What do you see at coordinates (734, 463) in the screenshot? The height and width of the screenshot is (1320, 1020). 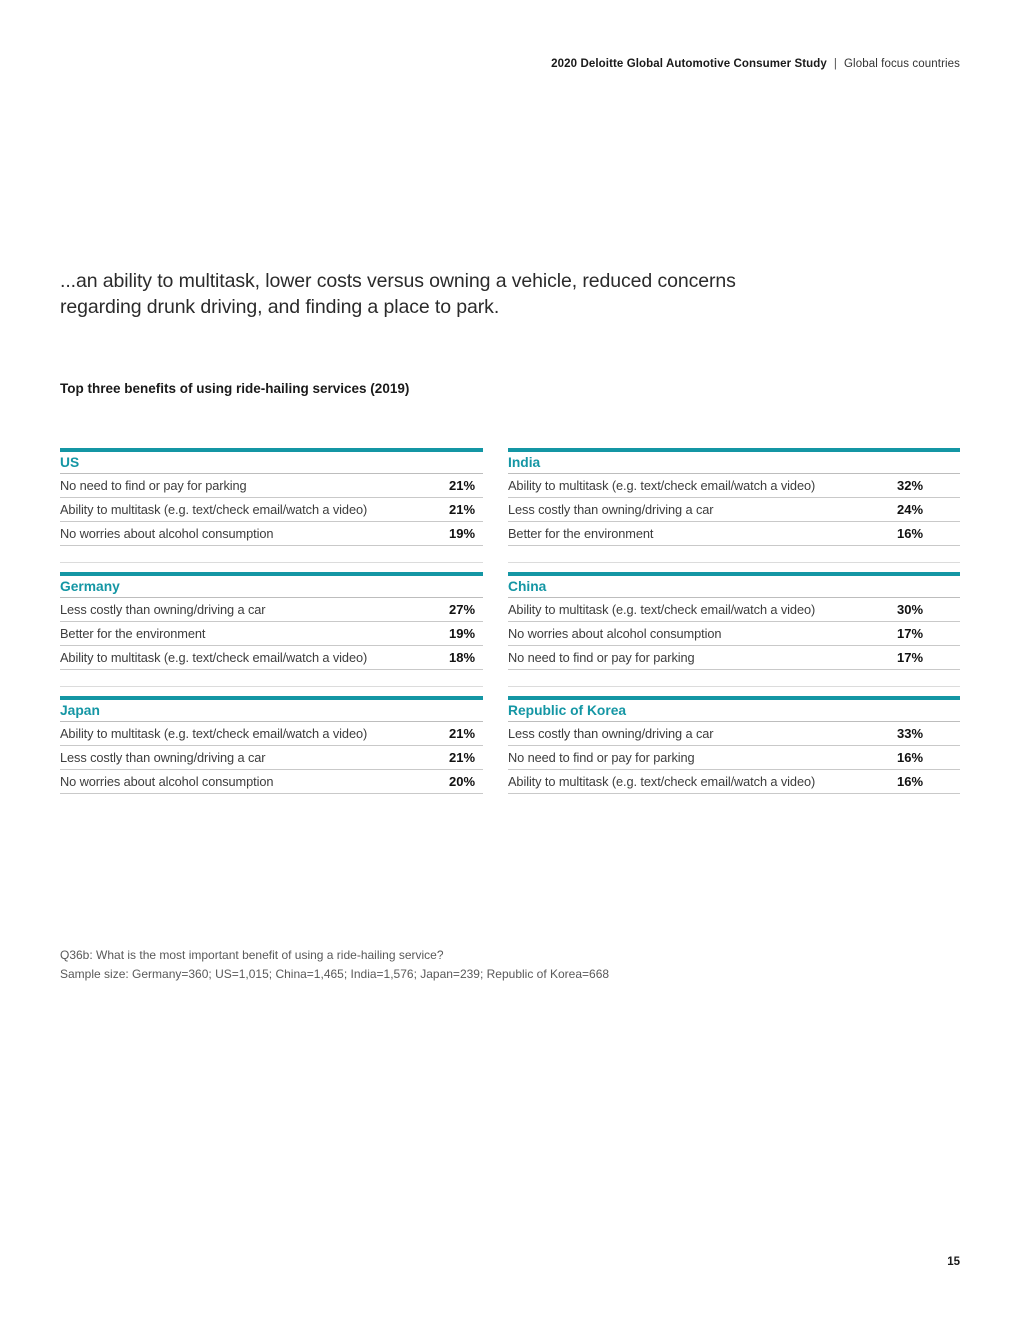 I see `country-name: India` at bounding box center [734, 463].